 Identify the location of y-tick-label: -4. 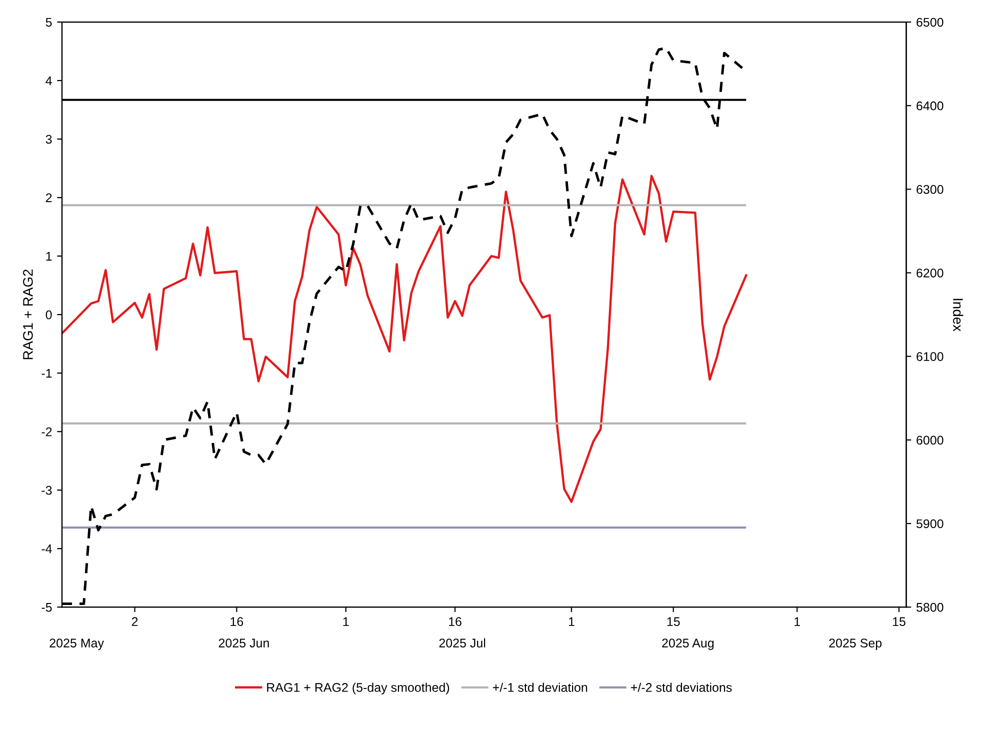
(47, 549).